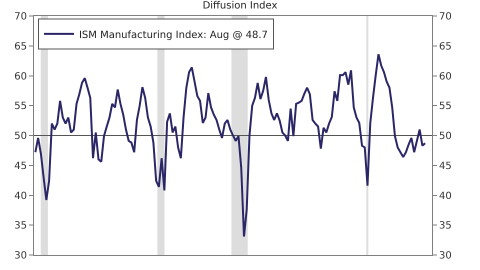 Image resolution: width=480 pixels, height=270 pixels. What do you see at coordinates (445, 106) in the screenshot?
I see `y2-tick-label: 55` at bounding box center [445, 106].